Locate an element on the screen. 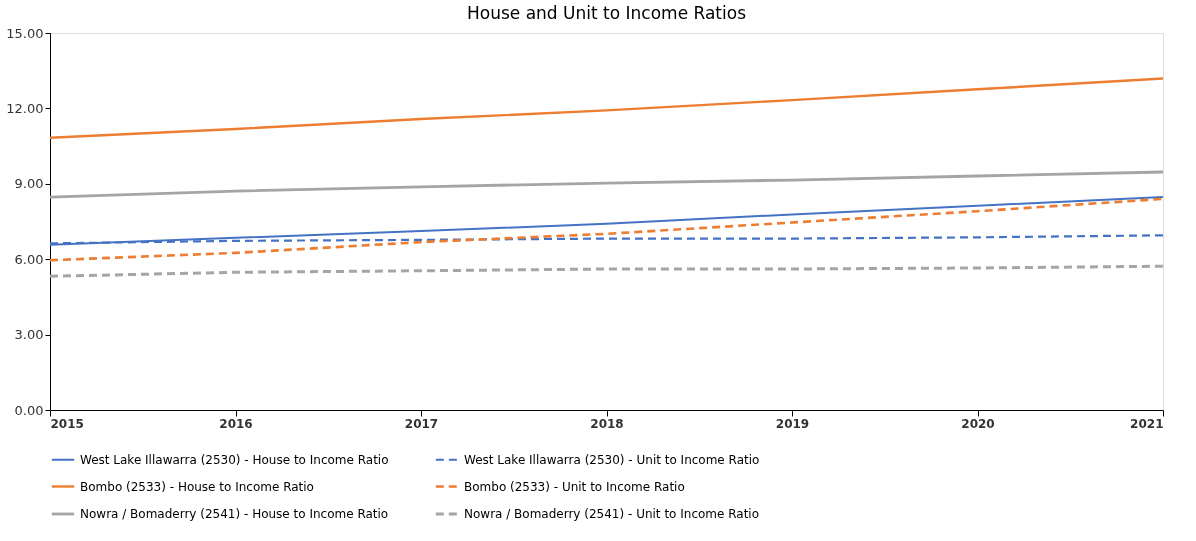 The height and width of the screenshot is (541, 1196). x-tick-label: 2019 is located at coordinates (792, 423).